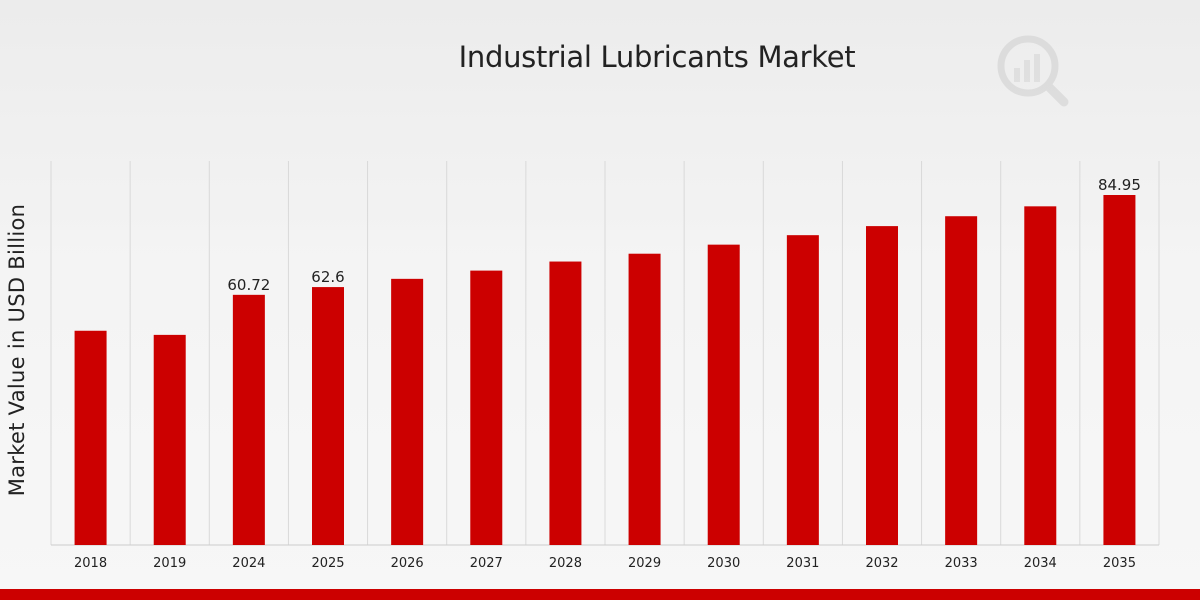  I want to click on x-tick-label: 2028, so click(565, 563).